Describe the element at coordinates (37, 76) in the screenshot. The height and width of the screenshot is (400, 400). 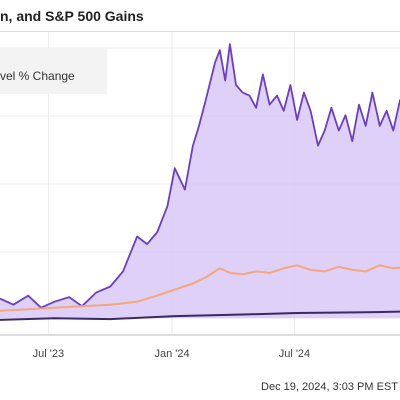
I see `legend-label: vel % Change` at that location.